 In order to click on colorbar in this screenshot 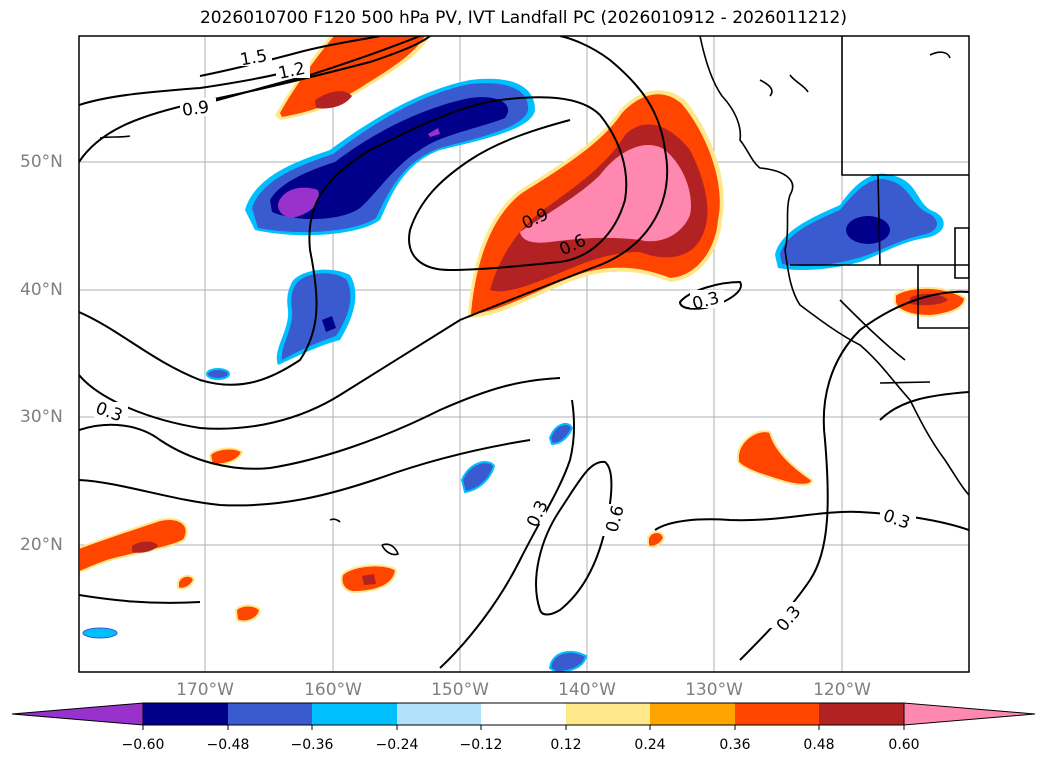, I will do `click(523, 716)`.